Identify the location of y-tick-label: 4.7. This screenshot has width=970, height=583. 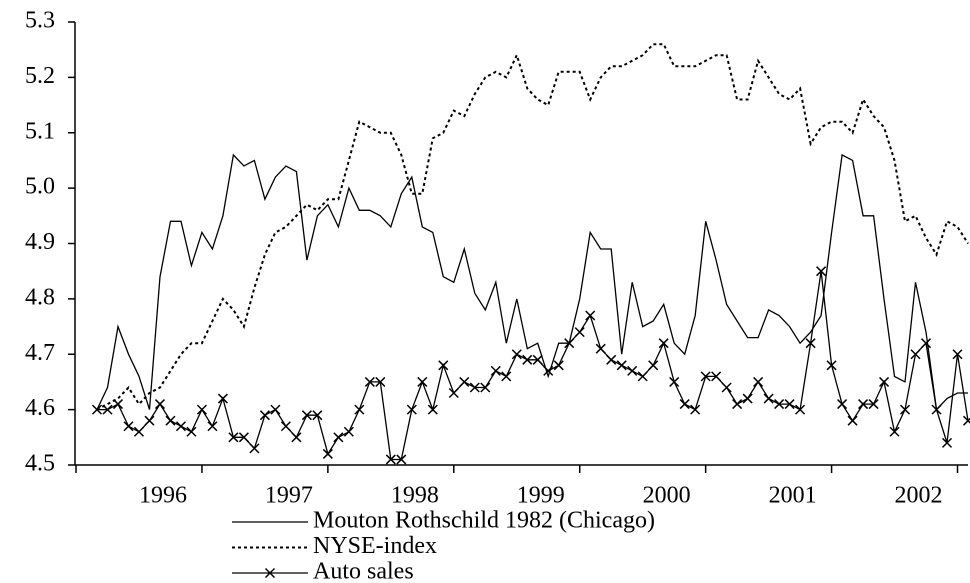
(40, 353).